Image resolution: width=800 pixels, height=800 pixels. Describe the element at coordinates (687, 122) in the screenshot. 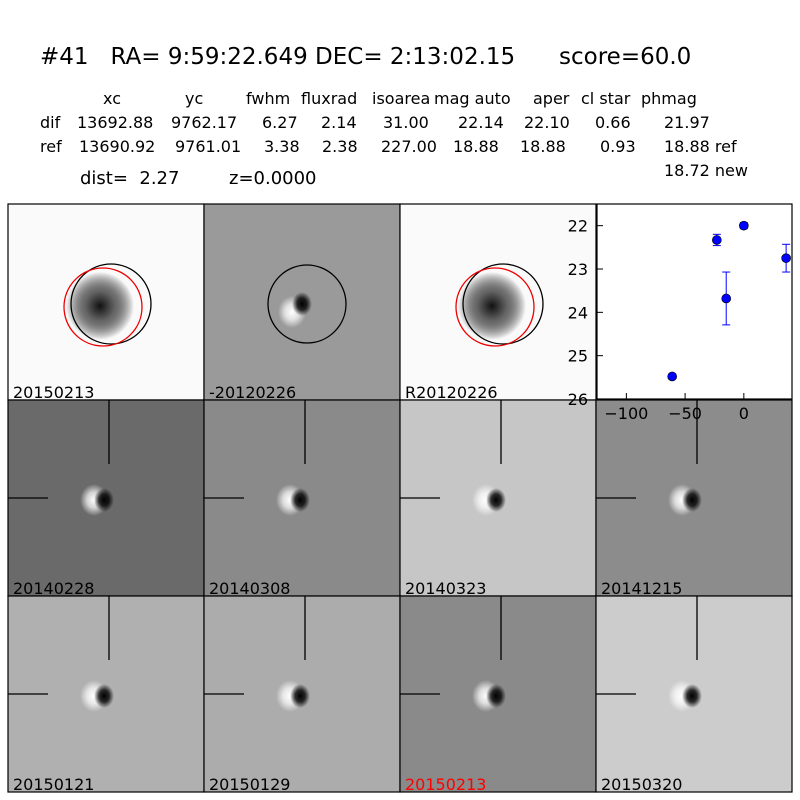

I see `cell: 21.97` at that location.